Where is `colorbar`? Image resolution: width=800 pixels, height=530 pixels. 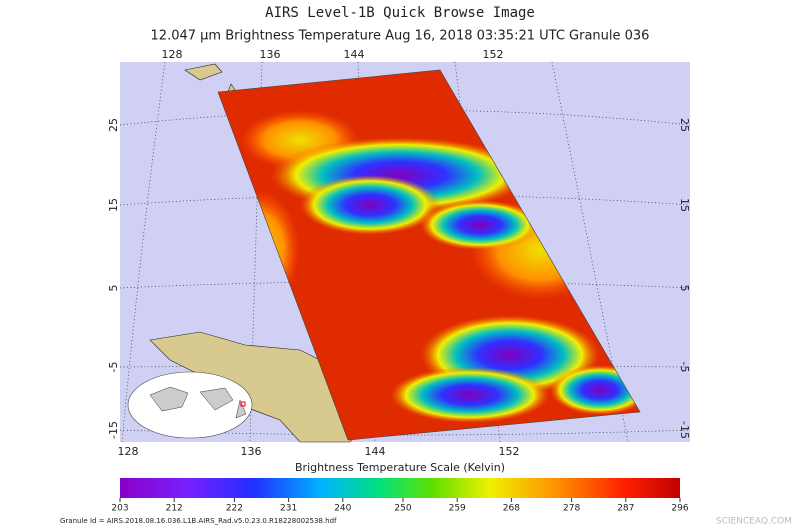 colorbar is located at coordinates (400, 488).